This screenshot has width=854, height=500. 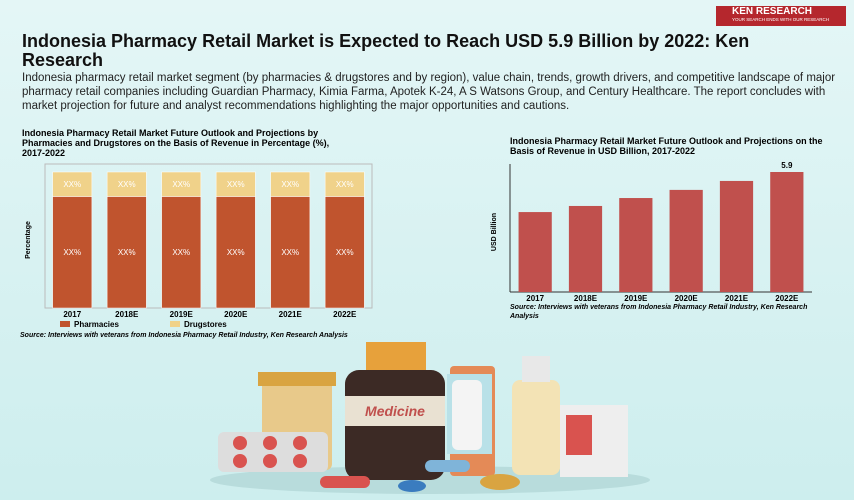 I want to click on legend-label: Drugstores, so click(x=205, y=324).